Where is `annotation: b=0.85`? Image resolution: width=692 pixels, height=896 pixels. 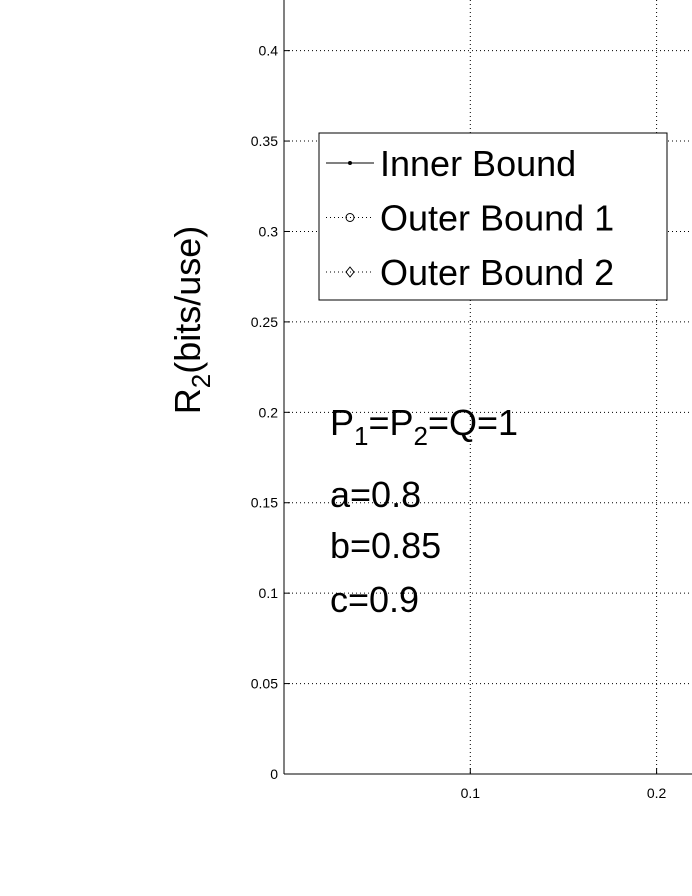 annotation: b=0.85 is located at coordinates (385, 545).